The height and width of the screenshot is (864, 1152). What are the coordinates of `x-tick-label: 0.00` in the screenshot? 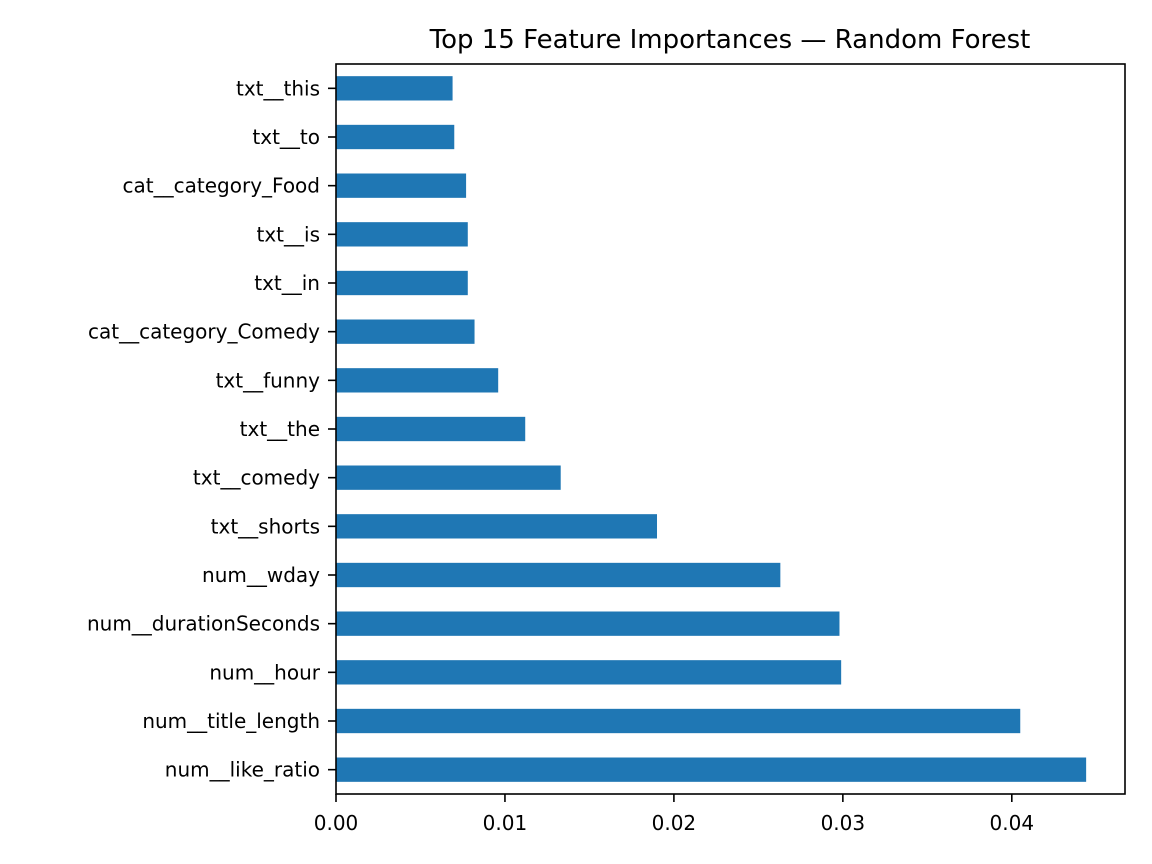 It's located at (336, 823).